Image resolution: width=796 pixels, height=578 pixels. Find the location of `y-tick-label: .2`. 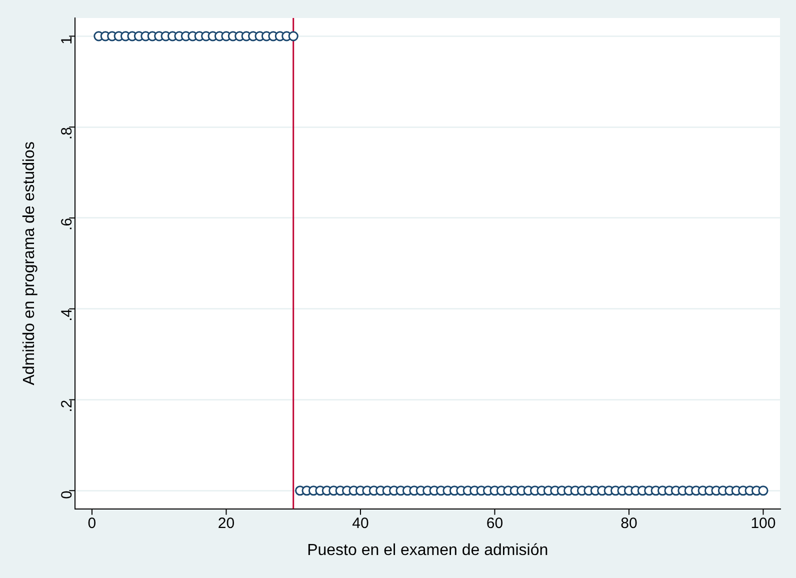

y-tick-label: .2 is located at coordinates (67, 406).